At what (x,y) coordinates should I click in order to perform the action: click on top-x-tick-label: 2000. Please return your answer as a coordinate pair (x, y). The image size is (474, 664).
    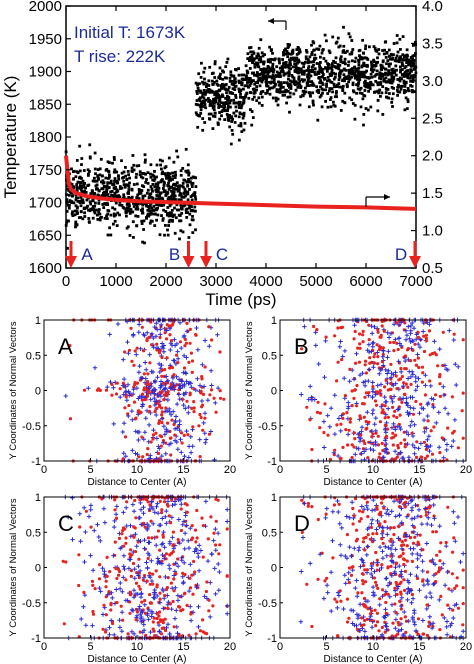
    Looking at the image, I should click on (165, 281).